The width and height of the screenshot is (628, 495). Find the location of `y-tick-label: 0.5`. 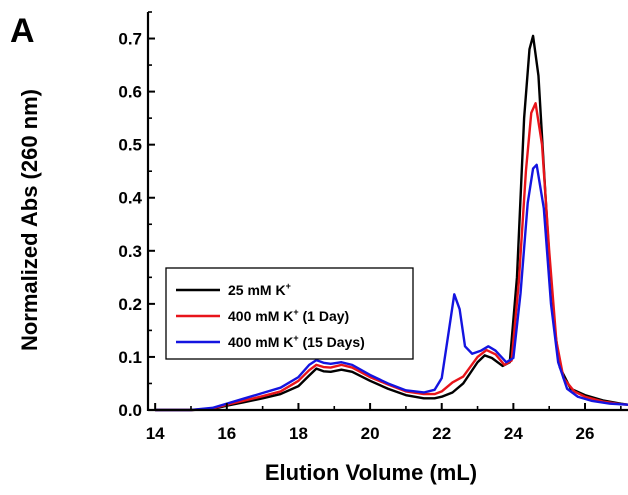

y-tick-label: 0.5 is located at coordinates (130, 145).